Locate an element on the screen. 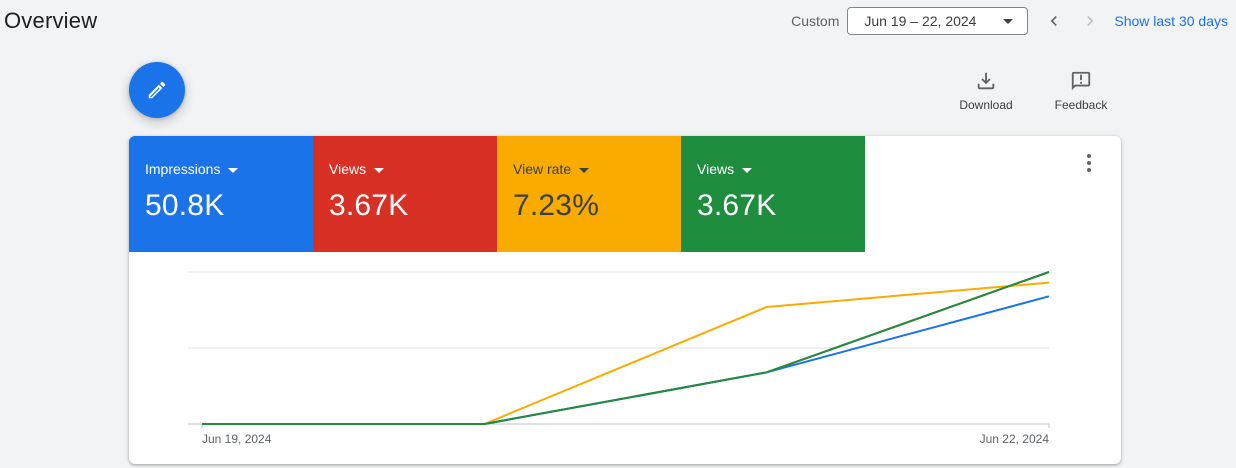 The width and height of the screenshot is (1236, 468). pencil-icon is located at coordinates (157, 90).